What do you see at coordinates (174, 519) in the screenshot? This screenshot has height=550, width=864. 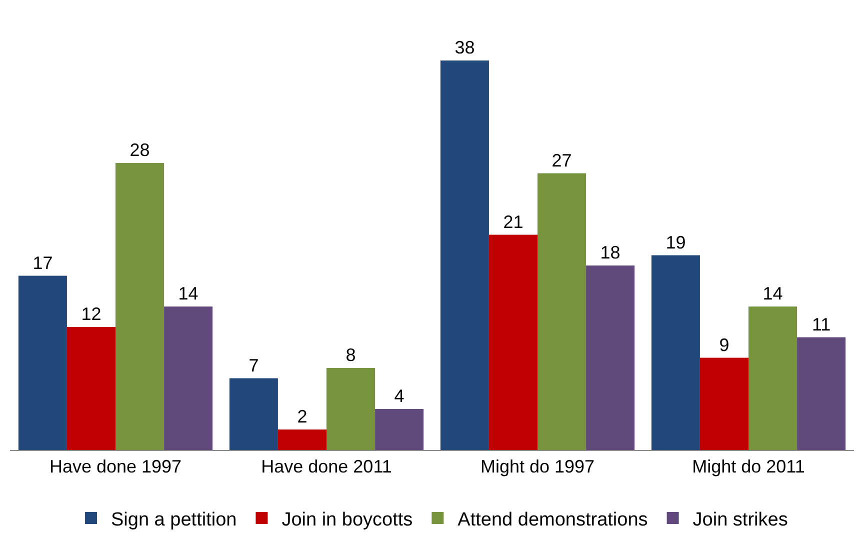 I see `legend-label: Sign a pettition` at bounding box center [174, 519].